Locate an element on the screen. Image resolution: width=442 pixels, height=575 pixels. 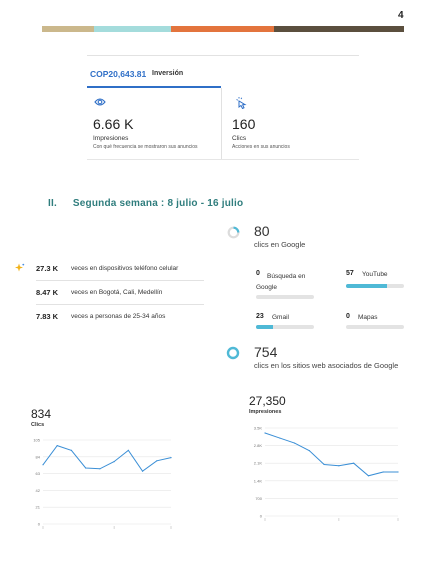
y-tick-label: 63 is located at coordinates (38, 473).